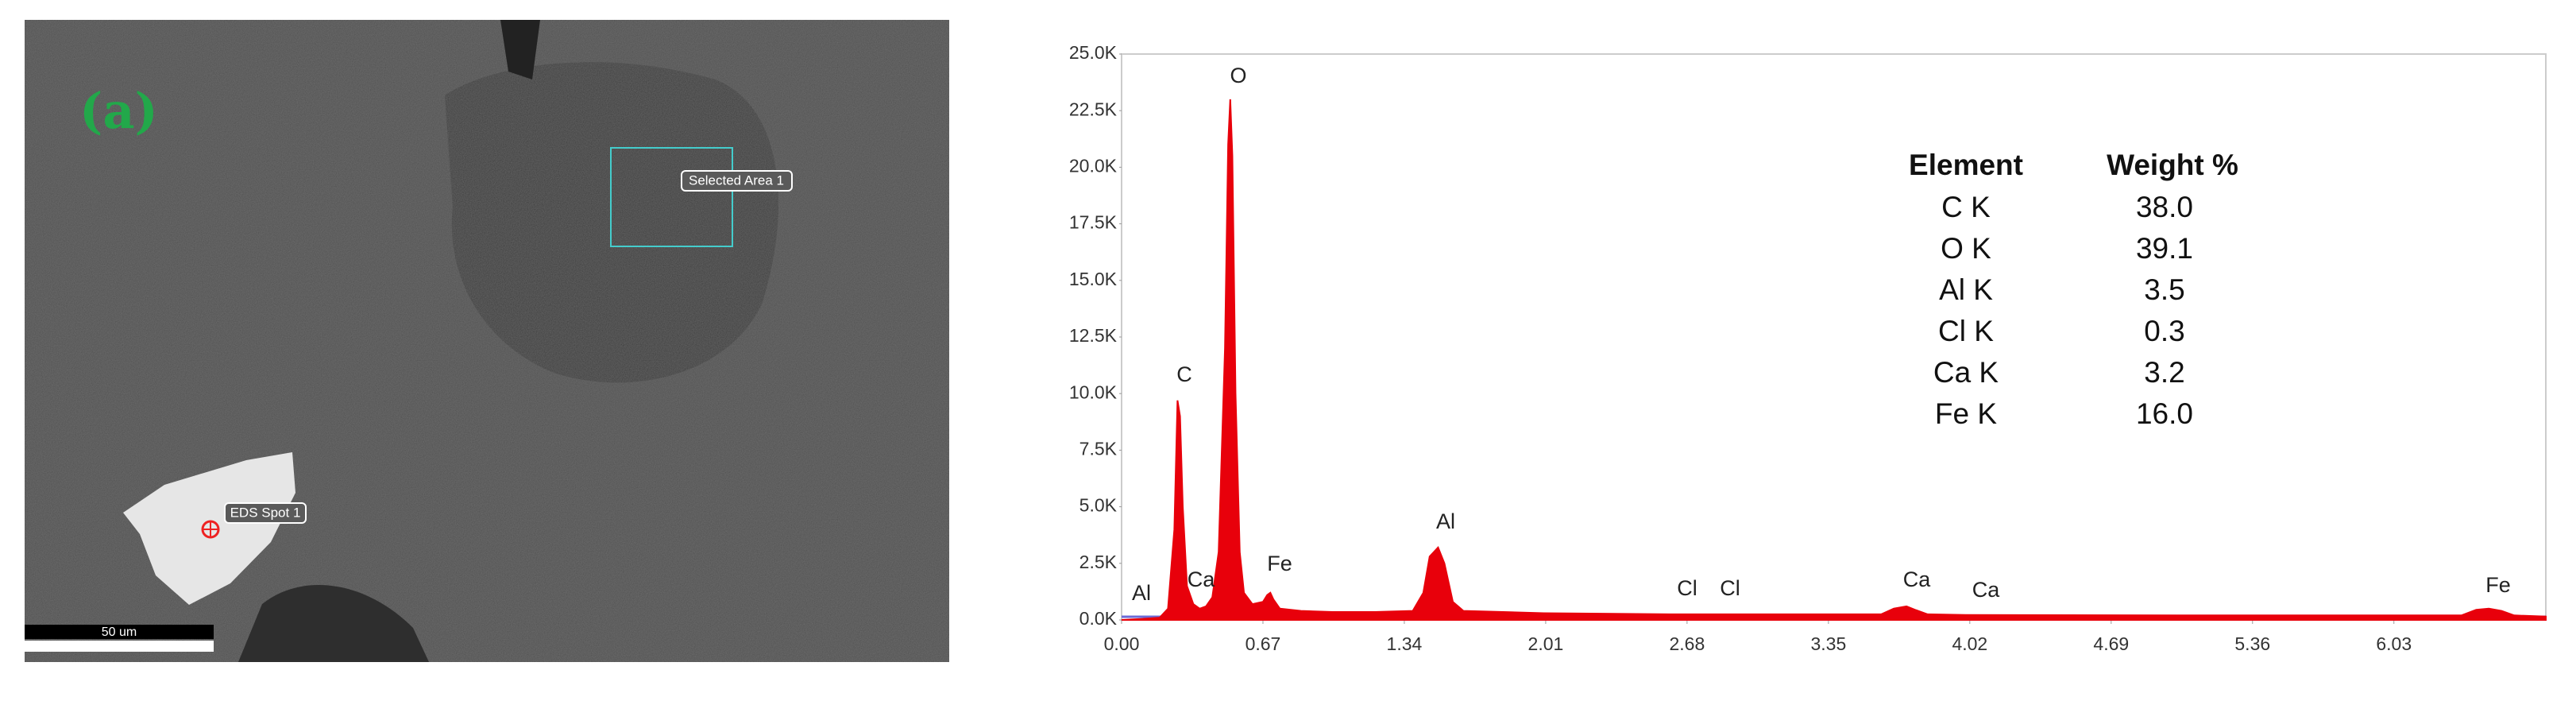  What do you see at coordinates (2164, 372) in the screenshot?
I see `table-cell: 3.2` at bounding box center [2164, 372].